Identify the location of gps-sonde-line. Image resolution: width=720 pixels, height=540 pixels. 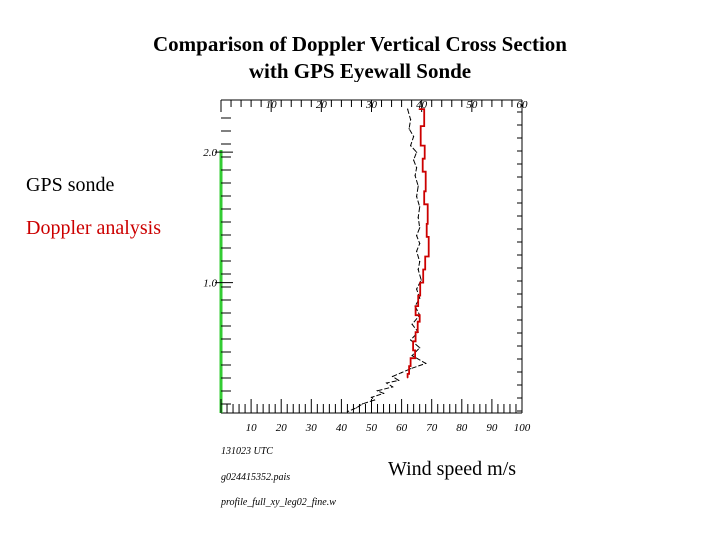
(387, 260).